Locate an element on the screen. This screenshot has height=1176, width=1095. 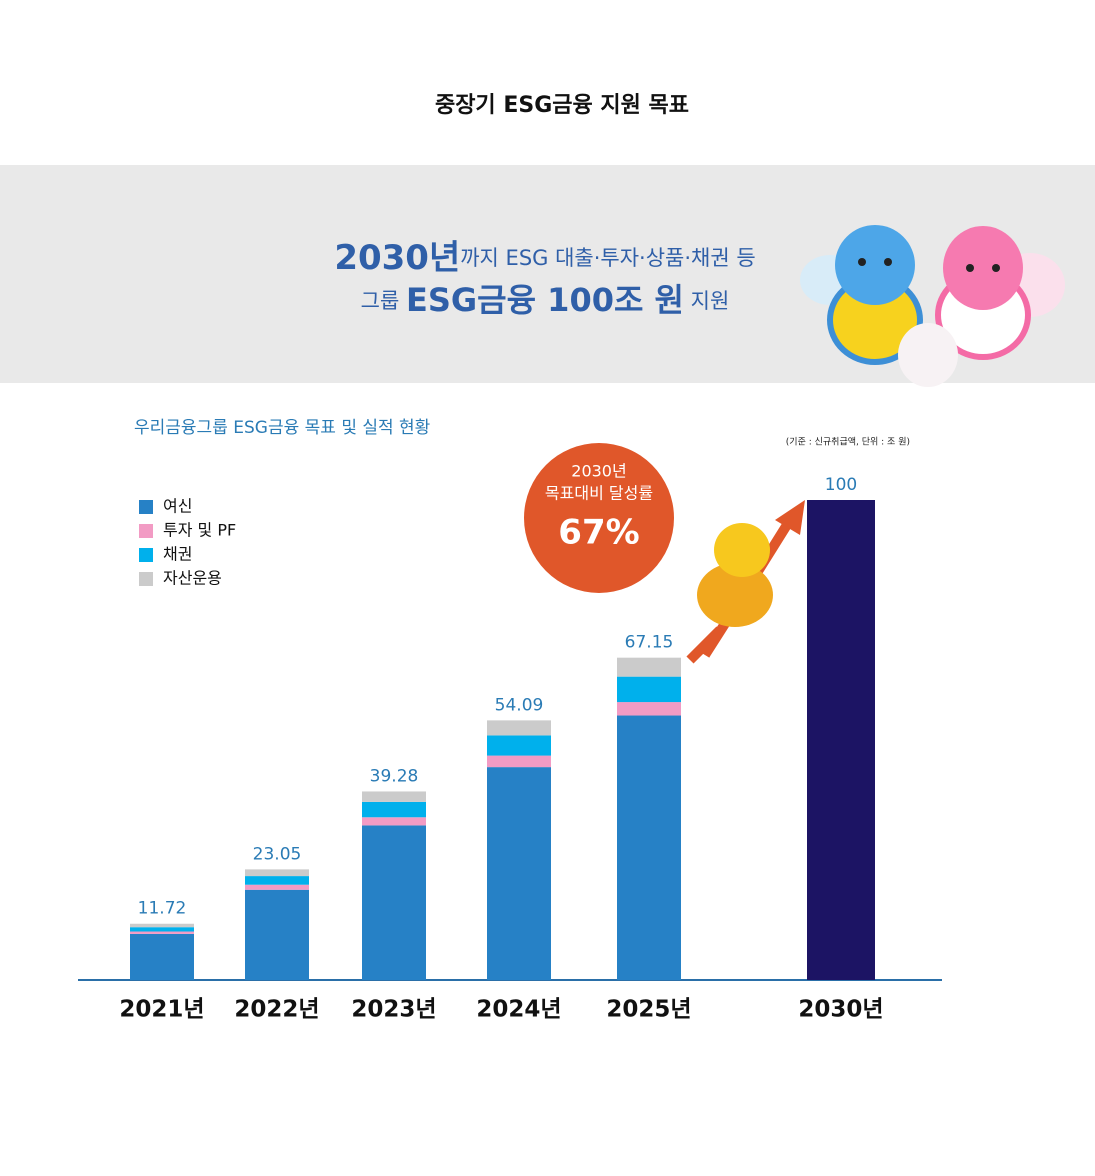
headline-line1: 2030년까지 ESG 대출·투자·상품·채권 등 is located at coordinates (544, 258).